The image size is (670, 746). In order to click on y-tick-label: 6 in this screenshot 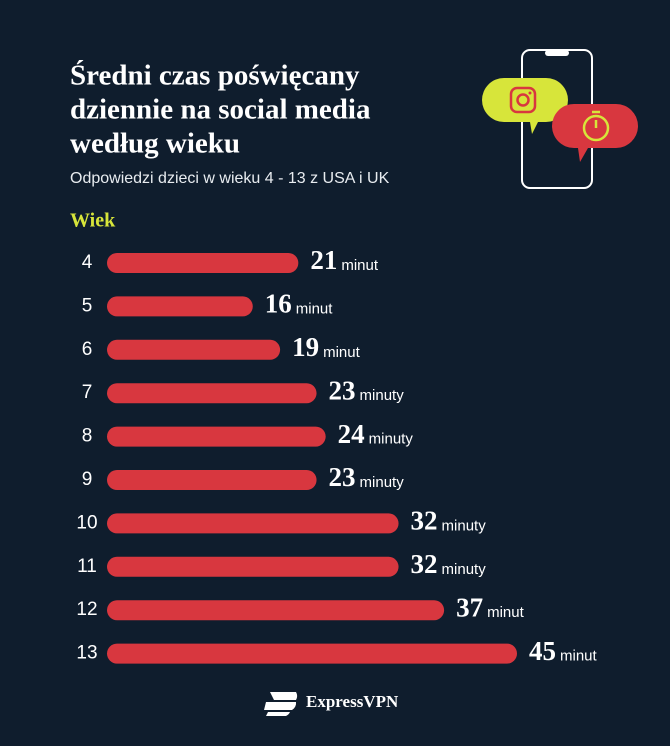, I will do `click(87, 349)`.